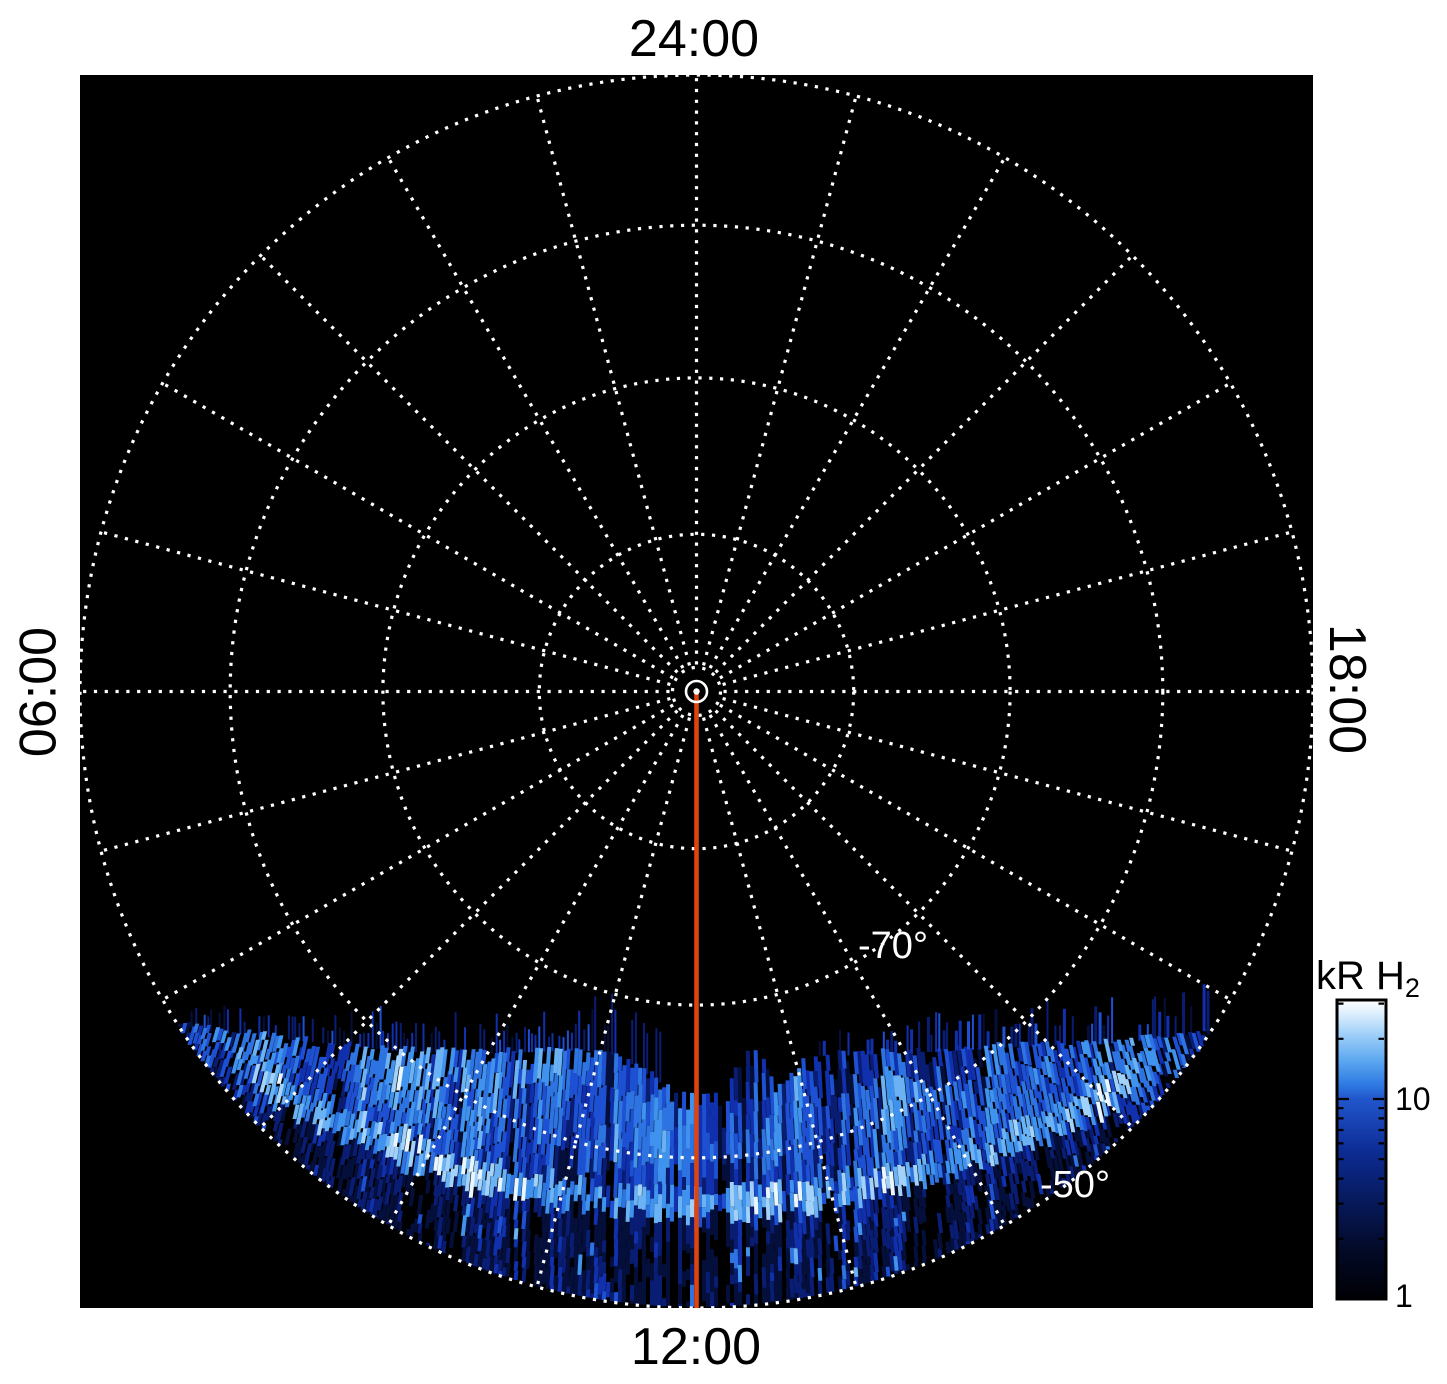 The image size is (1447, 1384). Describe the element at coordinates (1404, 1296) in the screenshot. I see `svg-text: 1` at that location.